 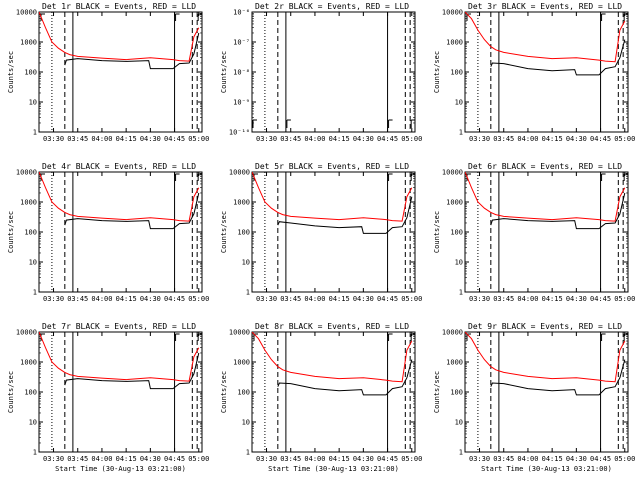 I want to click on x-axis-label: Start Time (30-Aug-13 03:21:00), so click(x=120, y=469).